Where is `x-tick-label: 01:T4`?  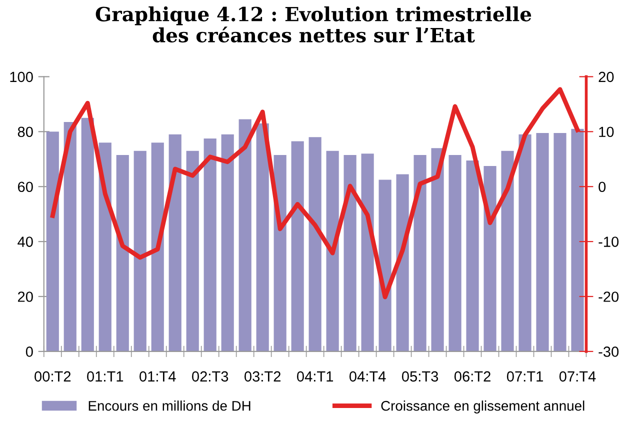 x-tick-label: 01:T4 is located at coordinates (158, 376).